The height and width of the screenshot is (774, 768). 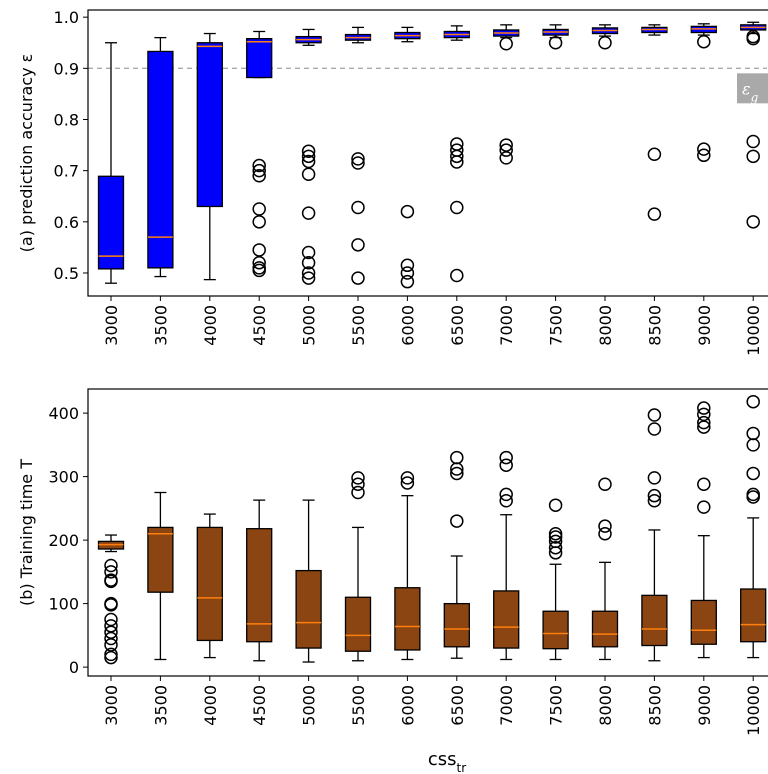 What do you see at coordinates (63, 477) in the screenshot?
I see `y-tick-label: 300` at bounding box center [63, 477].